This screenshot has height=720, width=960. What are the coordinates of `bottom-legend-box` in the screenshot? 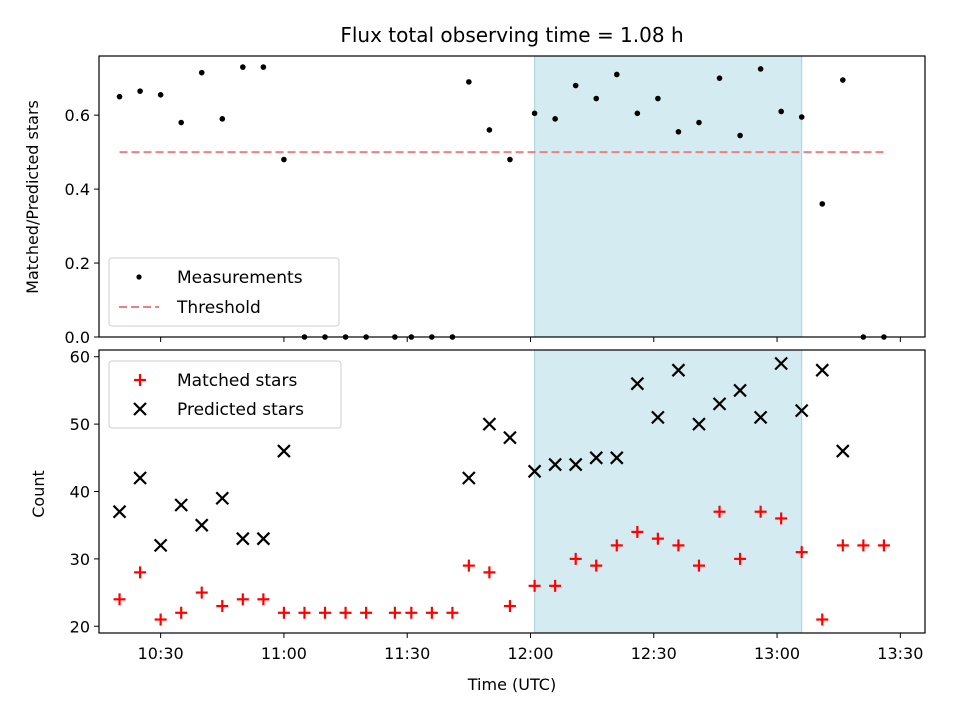 It's located at (225, 394).